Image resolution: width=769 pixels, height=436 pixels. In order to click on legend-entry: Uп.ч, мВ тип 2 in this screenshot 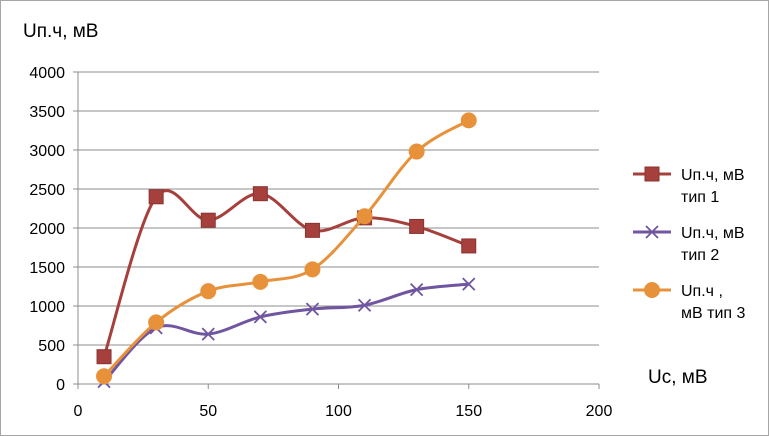, I will do `click(689, 244)`.